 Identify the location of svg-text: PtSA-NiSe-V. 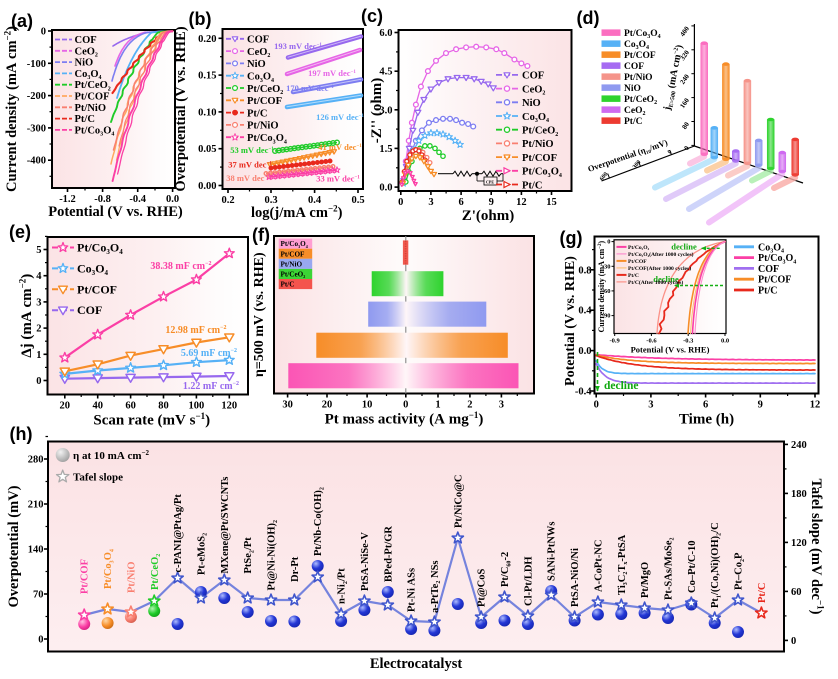
(365, 561).